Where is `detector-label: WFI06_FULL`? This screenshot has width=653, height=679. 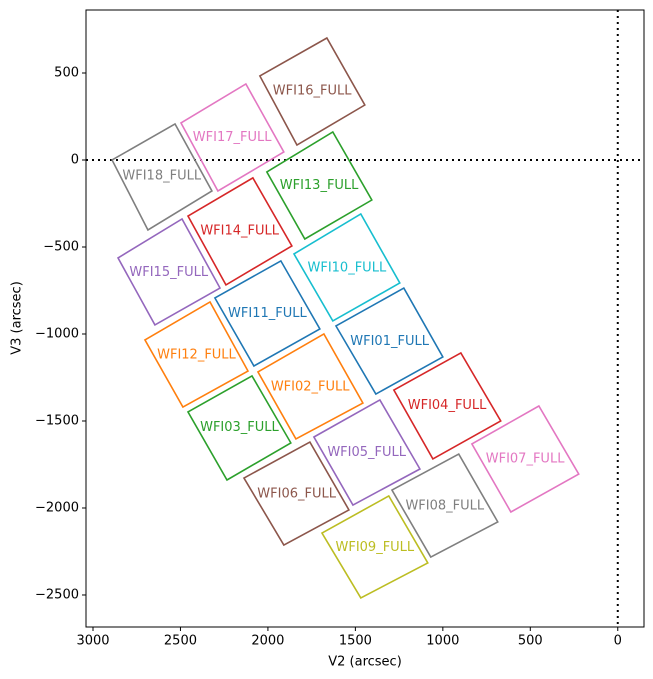 detector-label: WFI06_FULL is located at coordinates (296, 493).